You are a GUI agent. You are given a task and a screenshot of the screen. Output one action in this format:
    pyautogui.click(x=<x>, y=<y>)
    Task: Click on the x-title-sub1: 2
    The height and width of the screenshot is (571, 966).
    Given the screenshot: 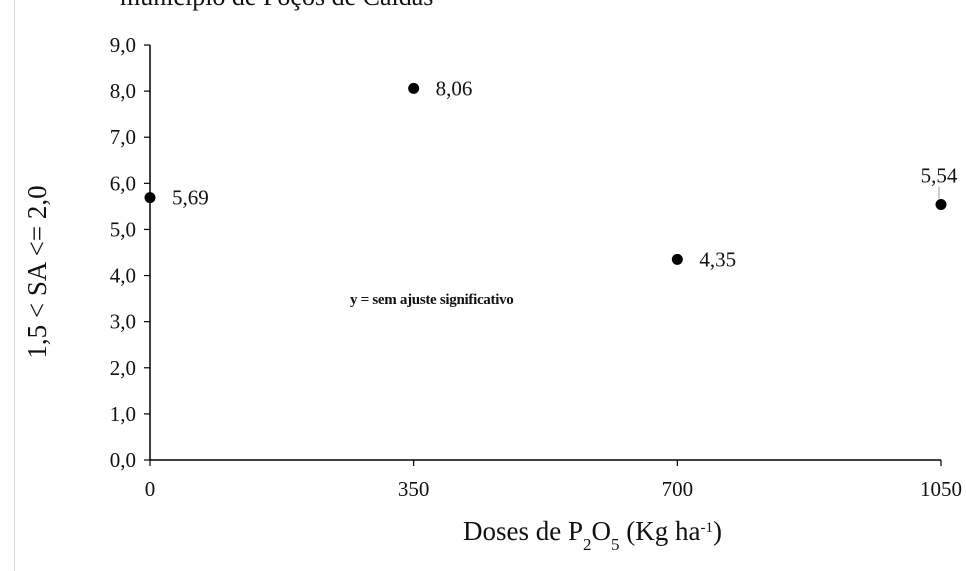 What is the action you would take?
    pyautogui.click(x=587, y=544)
    